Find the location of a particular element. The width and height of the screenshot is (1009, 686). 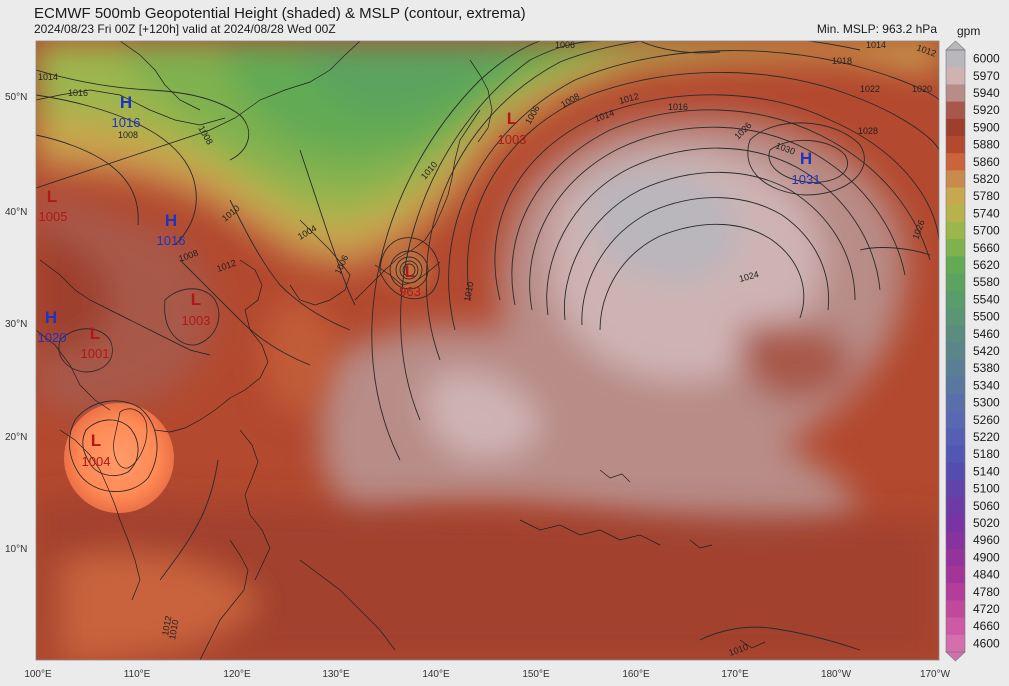

colorbar-level-label: 4840 is located at coordinates (986, 575).